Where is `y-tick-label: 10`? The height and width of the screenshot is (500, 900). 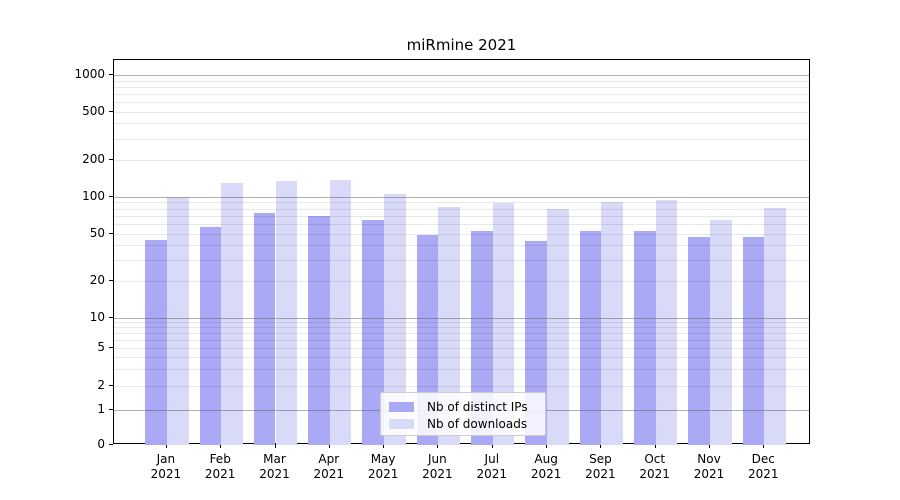 y-tick-label: 10 is located at coordinates (97, 316).